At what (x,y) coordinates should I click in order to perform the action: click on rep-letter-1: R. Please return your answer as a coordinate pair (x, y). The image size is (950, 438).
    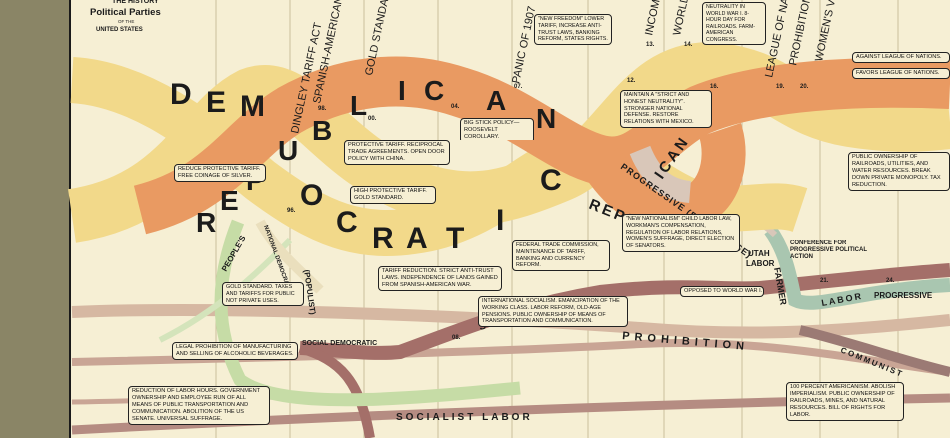
    Looking at the image, I should click on (206, 222).